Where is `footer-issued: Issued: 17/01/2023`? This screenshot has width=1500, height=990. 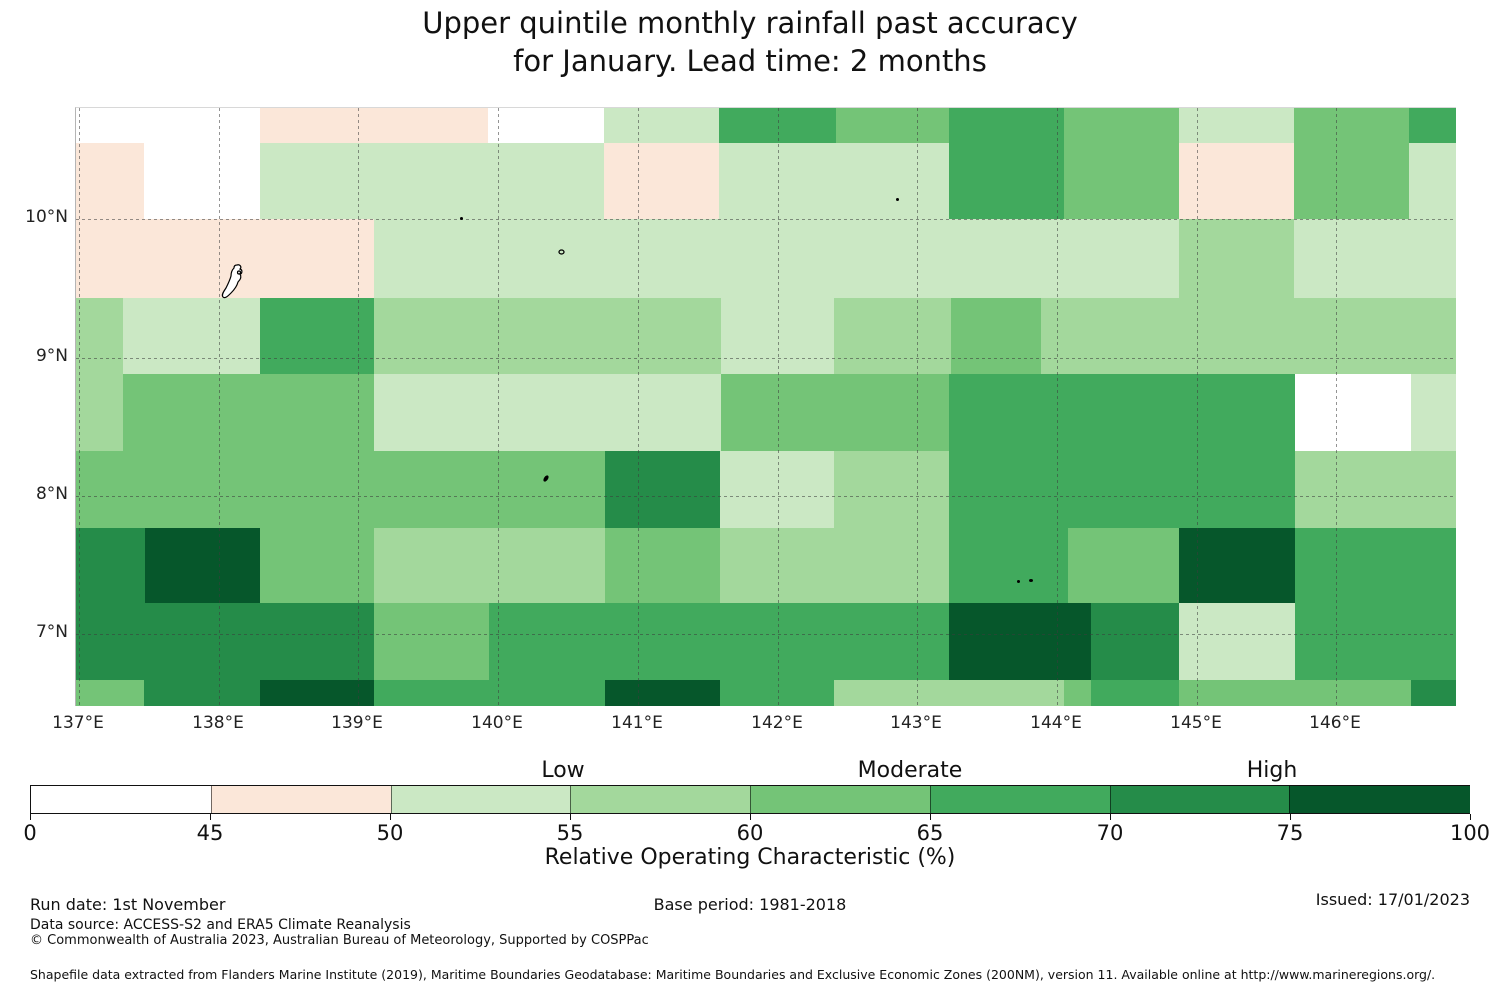
footer-issued: Issued: 17/01/2023 is located at coordinates (1392, 899).